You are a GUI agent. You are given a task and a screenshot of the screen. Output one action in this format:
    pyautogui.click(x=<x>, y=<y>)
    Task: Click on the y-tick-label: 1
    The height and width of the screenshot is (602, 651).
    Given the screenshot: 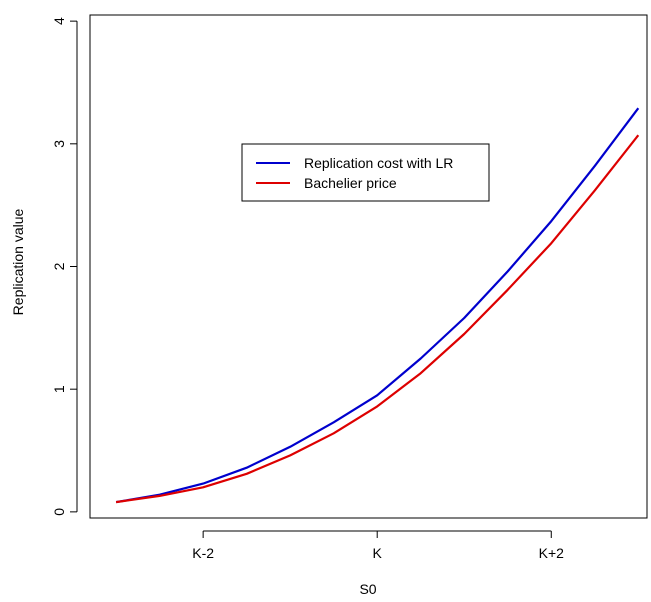 What is the action you would take?
    pyautogui.click(x=59, y=389)
    